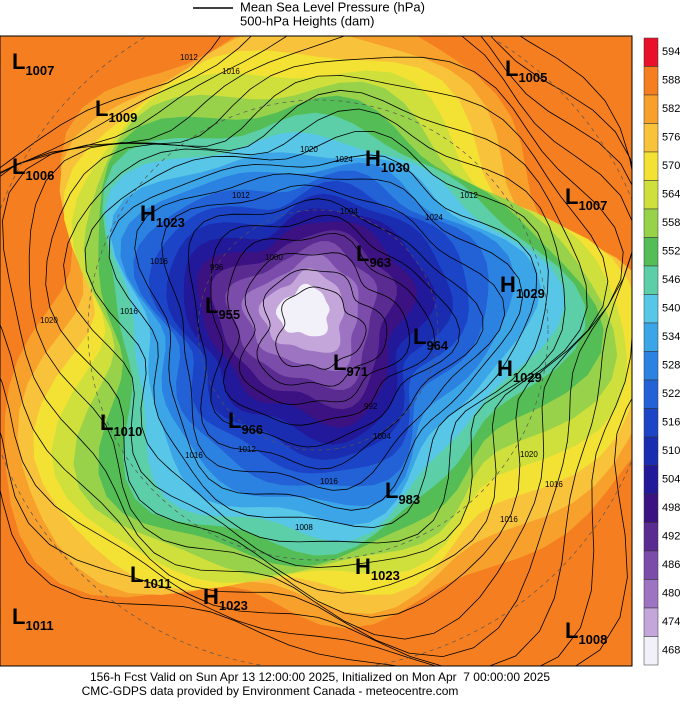 Image resolution: width=680 pixels, height=705 pixels. What do you see at coordinates (371, 406) in the screenshot?
I see `contour-label: 992` at bounding box center [371, 406].